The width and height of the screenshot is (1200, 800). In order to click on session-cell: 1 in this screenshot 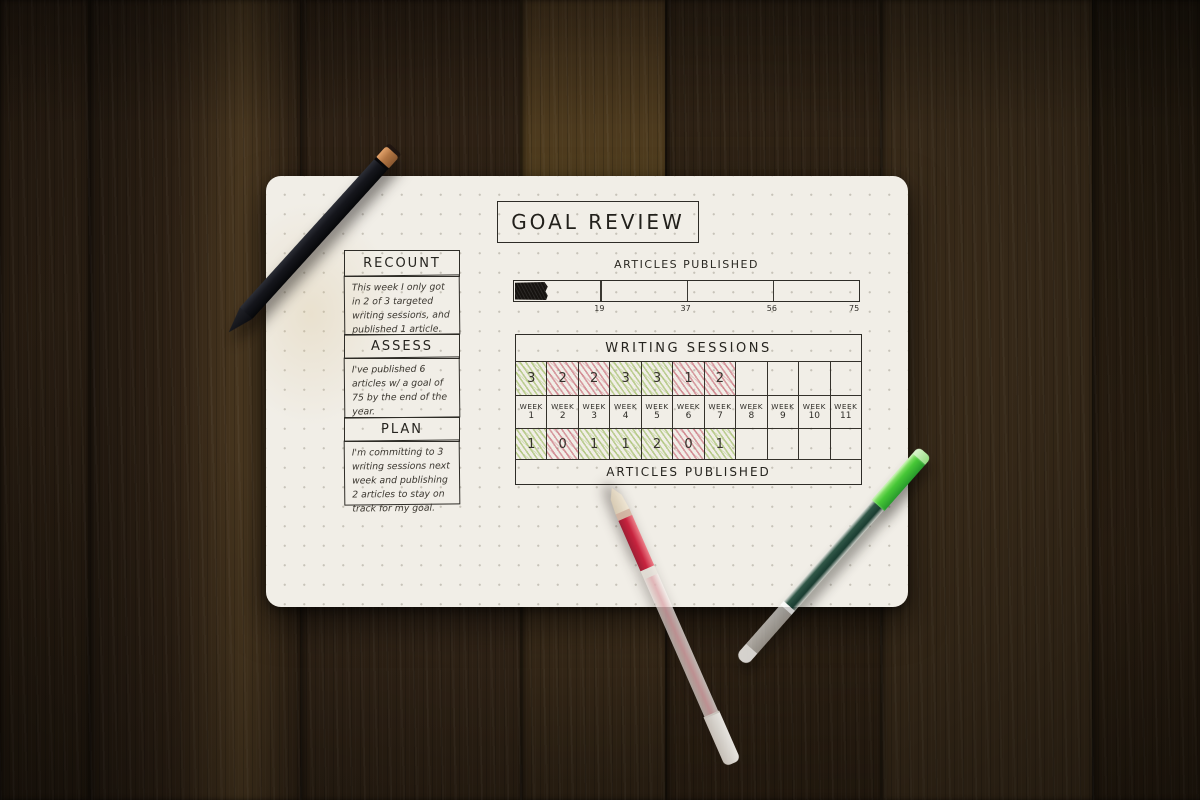, I will do `click(688, 378)`.